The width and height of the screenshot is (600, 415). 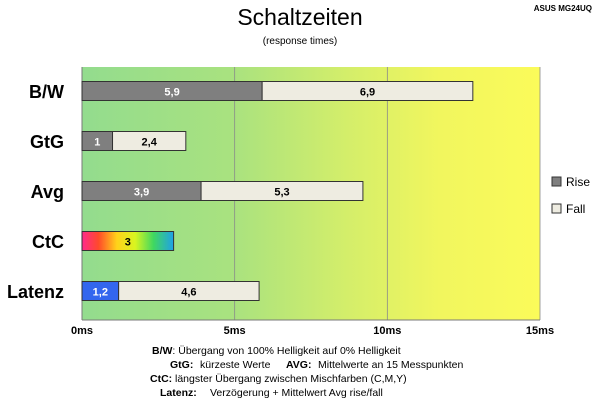 I want to click on footer-text-avg: Mittelwerte an 15 Messpunkten, so click(x=391, y=365).